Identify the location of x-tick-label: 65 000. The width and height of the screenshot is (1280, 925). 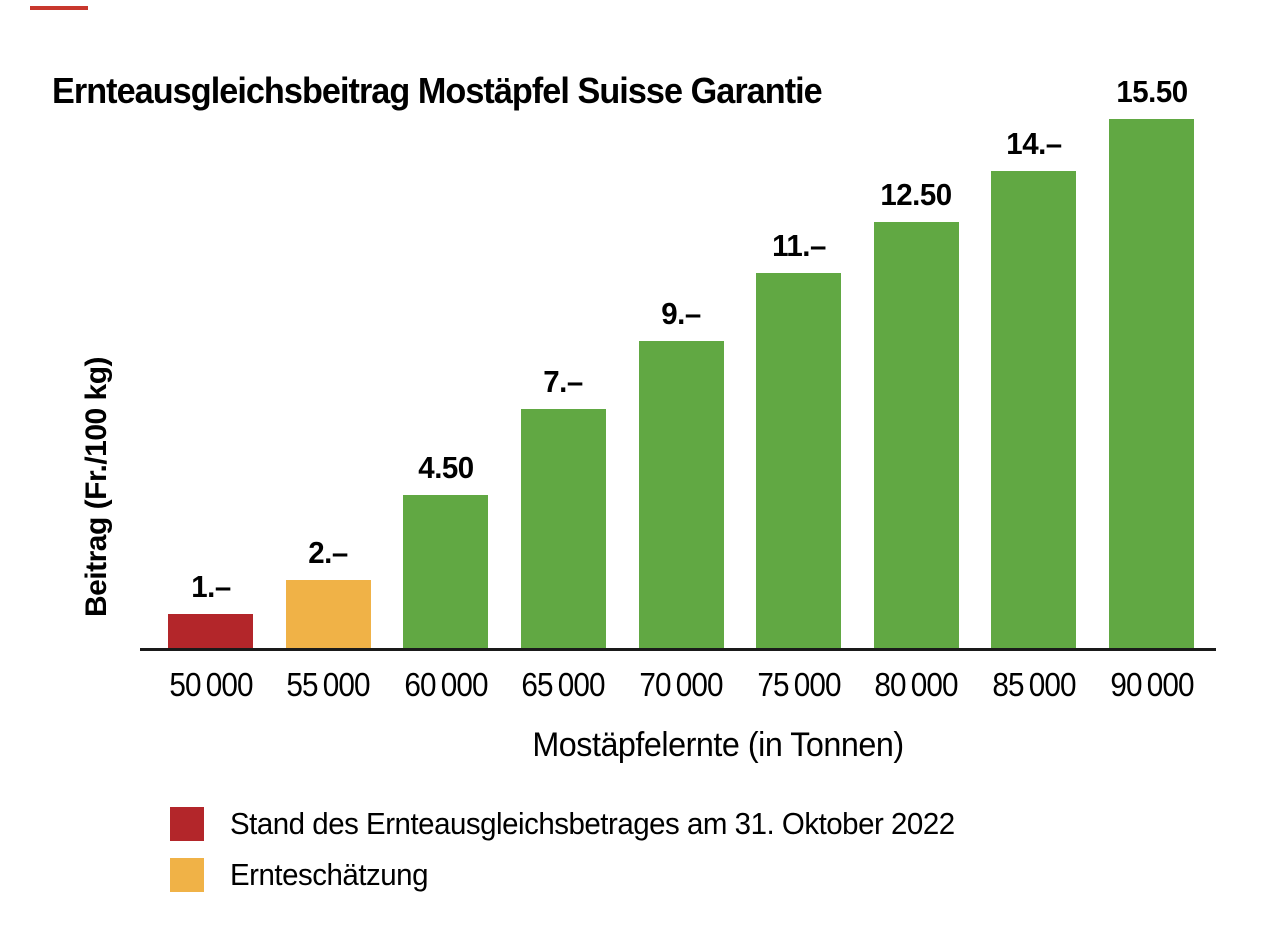
(563, 684).